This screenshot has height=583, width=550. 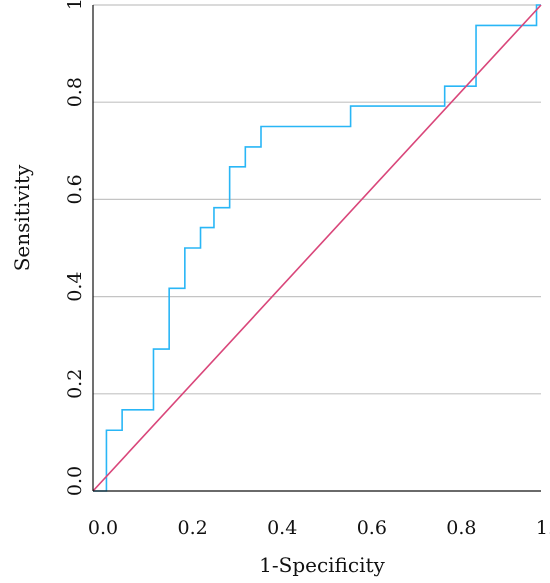 What do you see at coordinates (75, 481) in the screenshot?
I see `y-tick-label-0: 0.0` at bounding box center [75, 481].